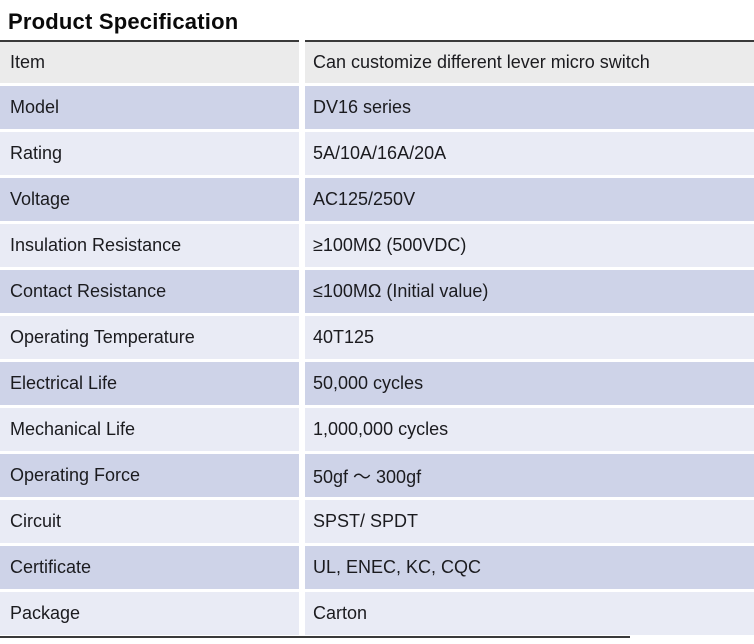 The height and width of the screenshot is (644, 754). Describe the element at coordinates (529, 107) in the screenshot. I see `spec-value-cell: DV16 series` at that location.